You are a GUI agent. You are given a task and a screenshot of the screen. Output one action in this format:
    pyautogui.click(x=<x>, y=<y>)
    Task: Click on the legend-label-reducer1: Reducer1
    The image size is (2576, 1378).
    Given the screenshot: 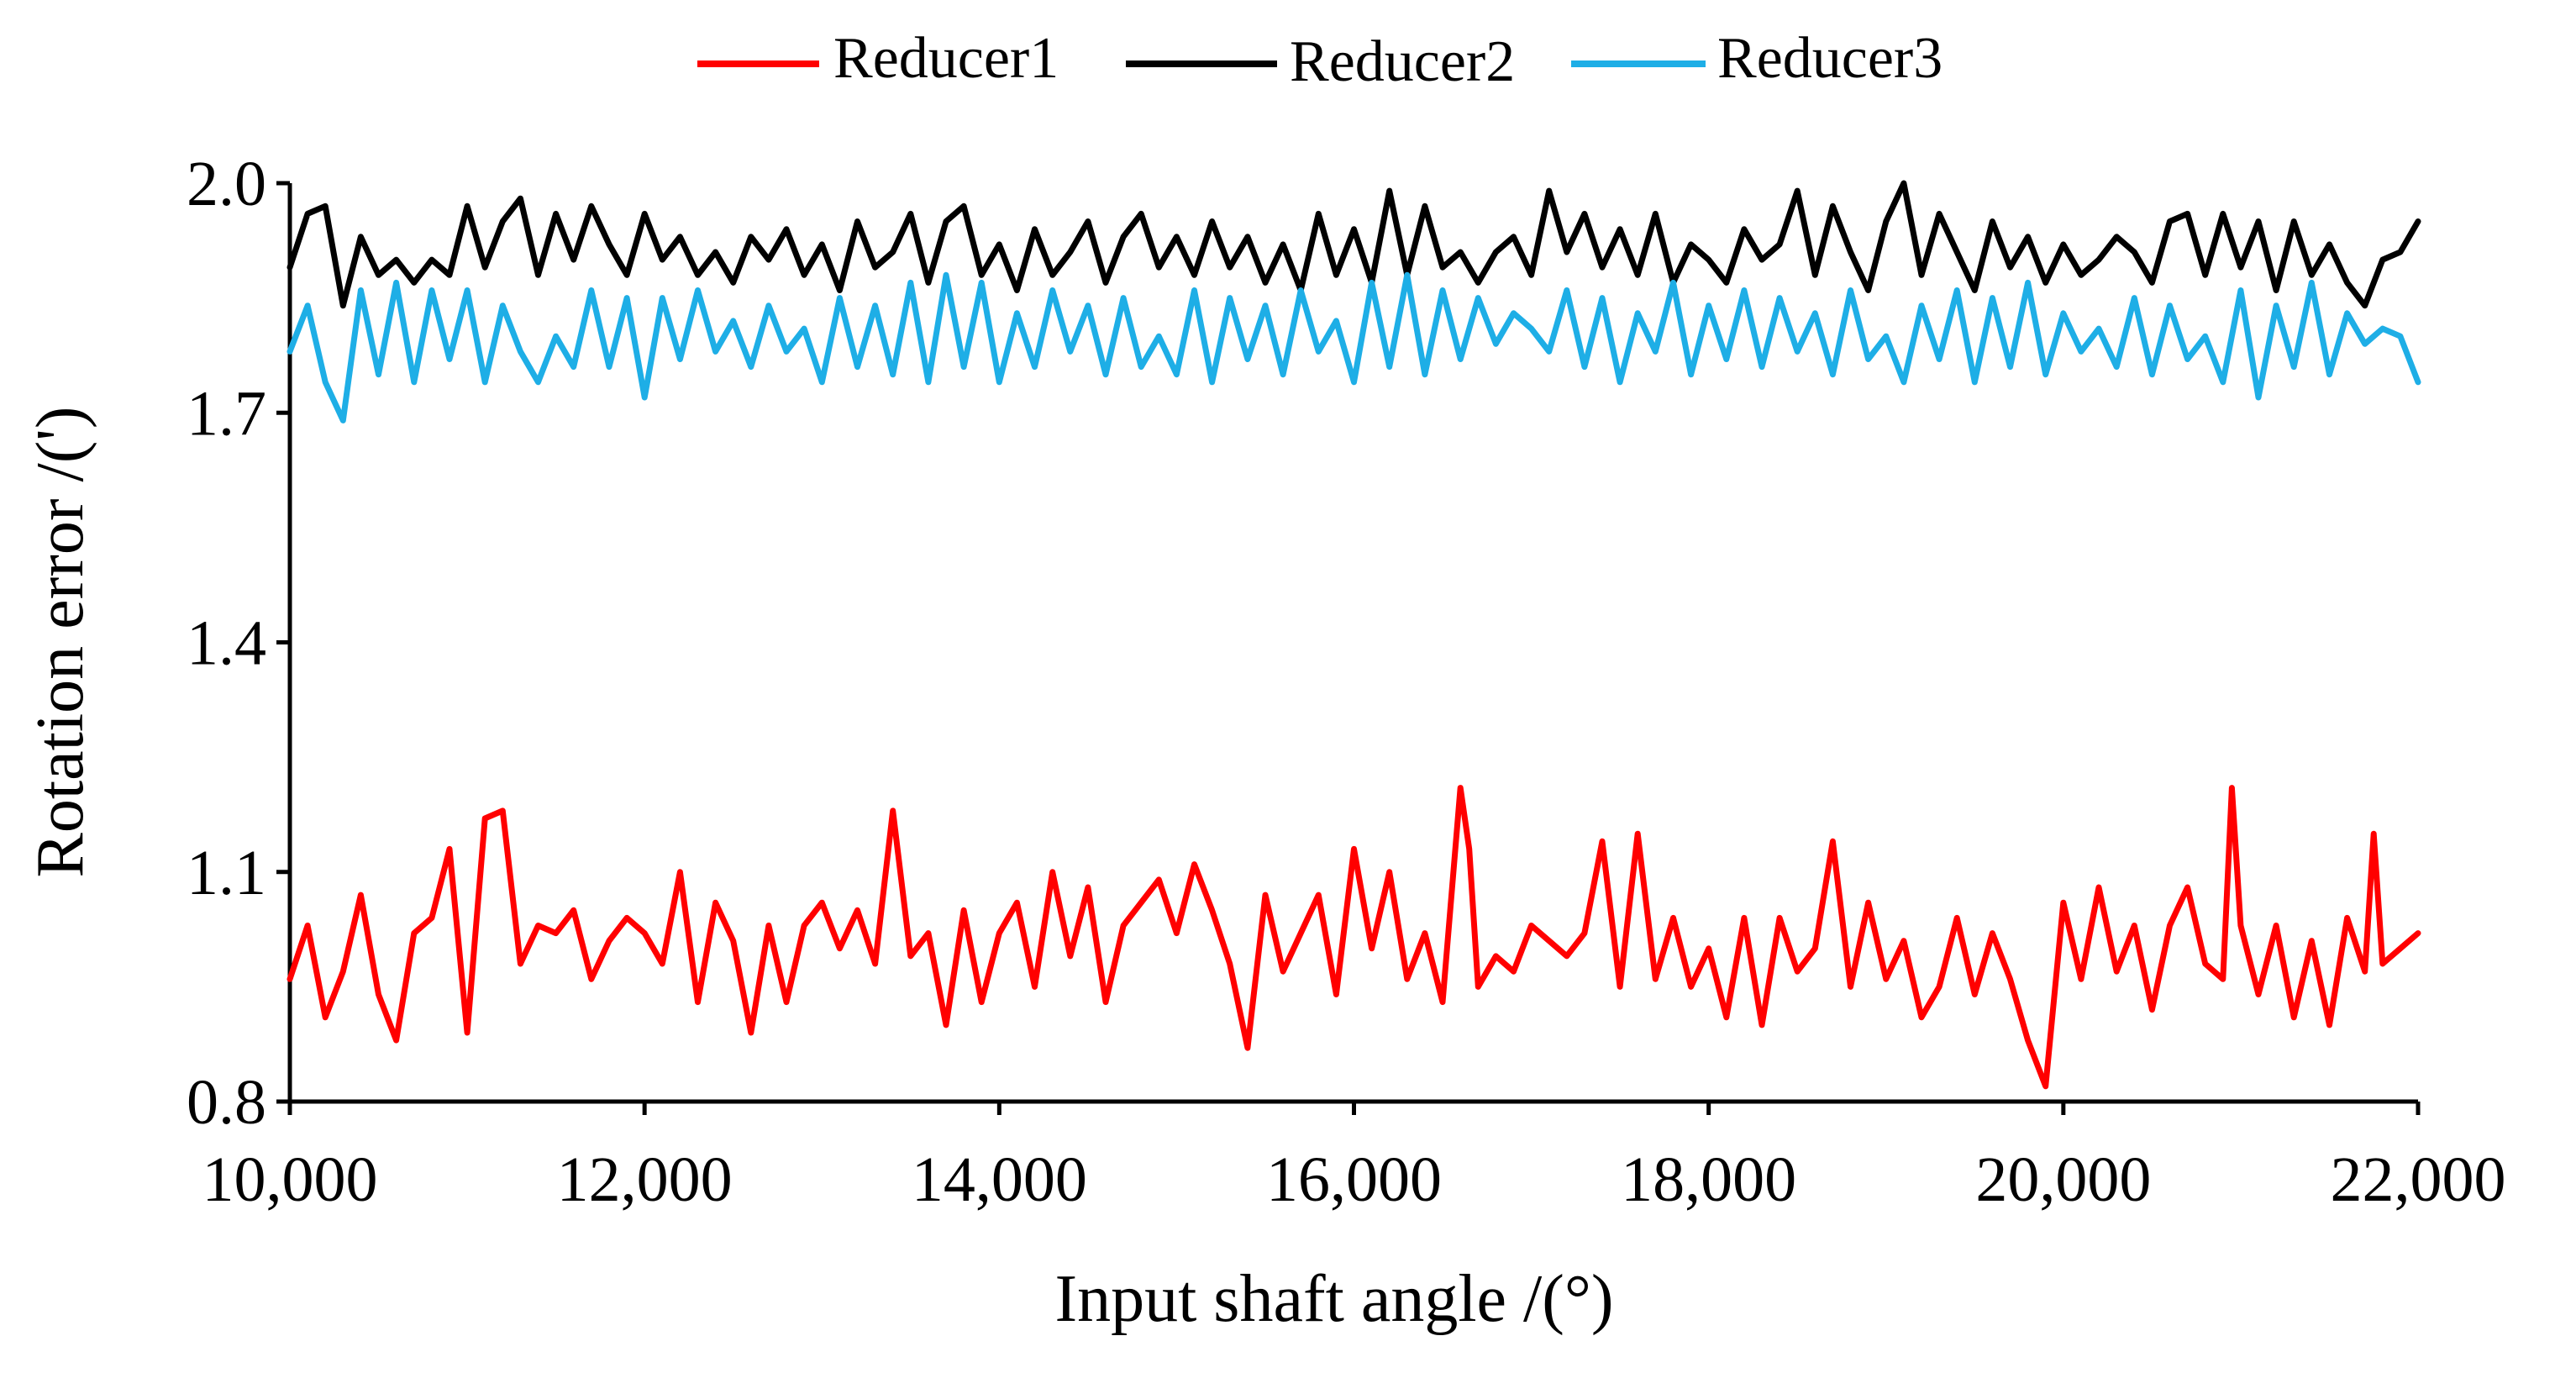 What is the action you would take?
    pyautogui.click(x=946, y=58)
    